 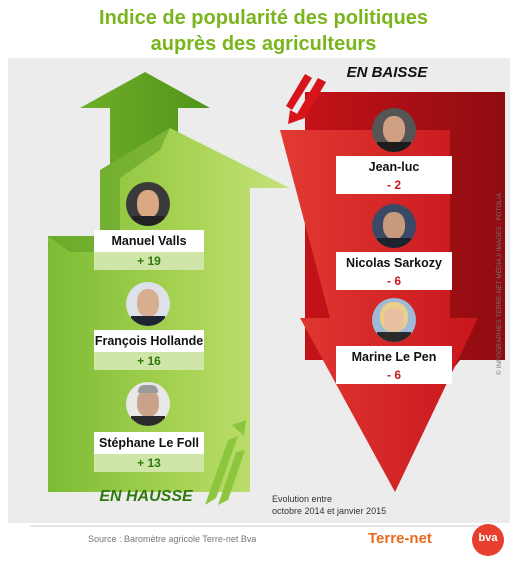 I want to click on title-line-2: auprès des agriculteurs, so click(x=263, y=44).